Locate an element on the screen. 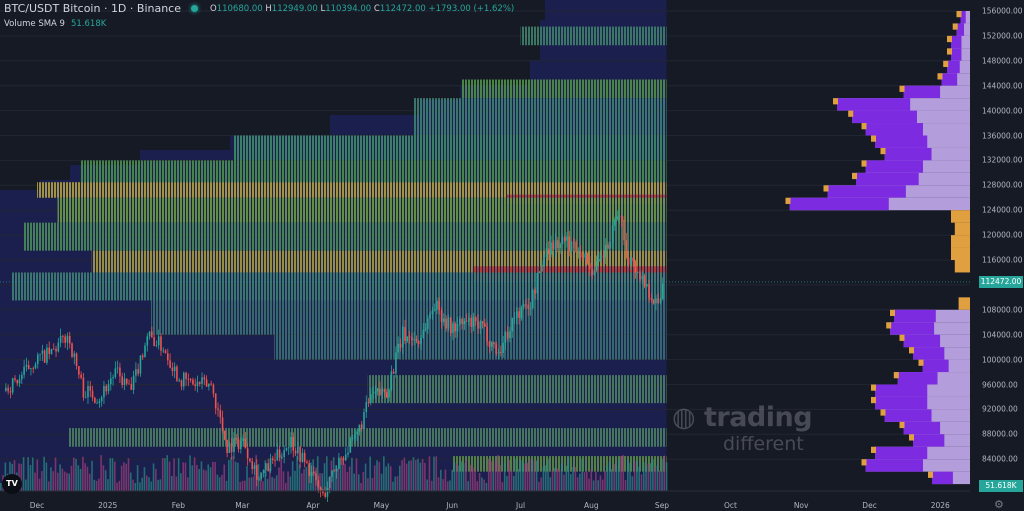 Image resolution: width=1024 pixels, height=511 pixels. time-tick-label: Aug is located at coordinates (591, 505).